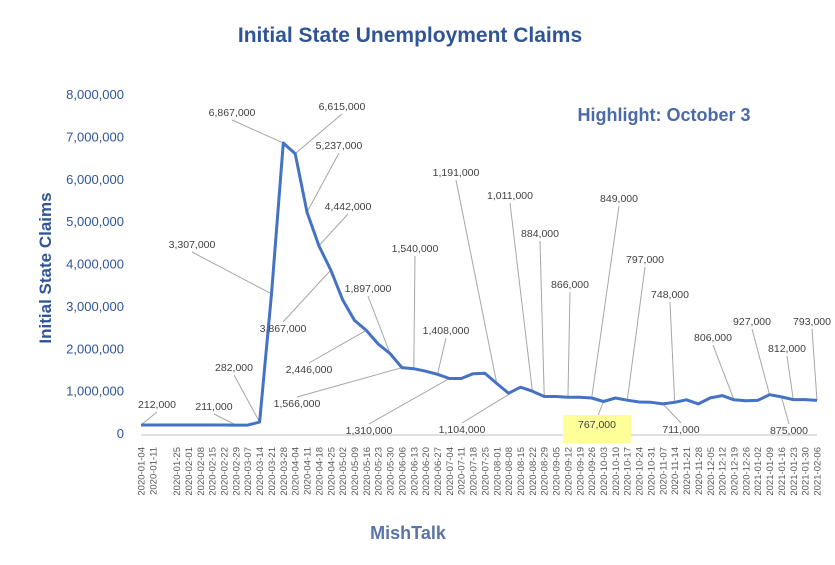 This screenshot has height=565, width=835. I want to click on x-tick-label: 2020-09-19, so click(580, 471).